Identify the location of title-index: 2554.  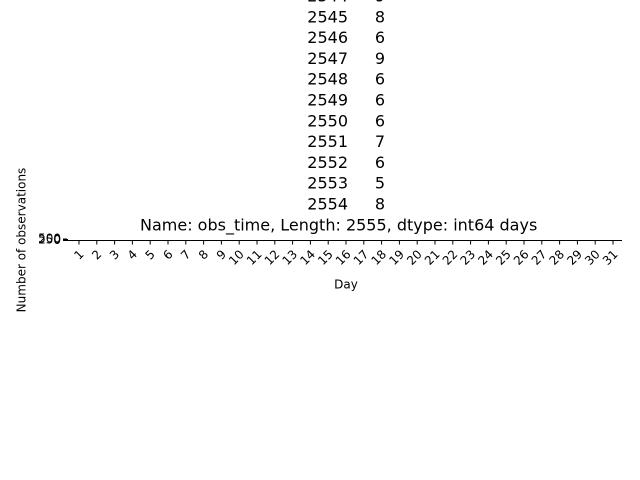
(327, 204).